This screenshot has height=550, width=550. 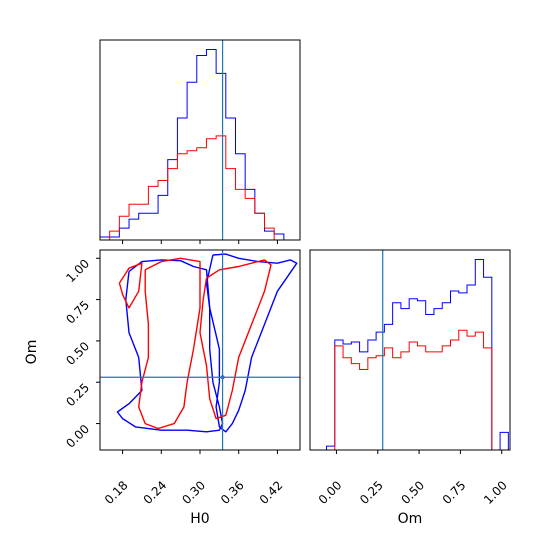 I want to click on joint-x-tick-label-0: 0.18, so click(x=116, y=492).